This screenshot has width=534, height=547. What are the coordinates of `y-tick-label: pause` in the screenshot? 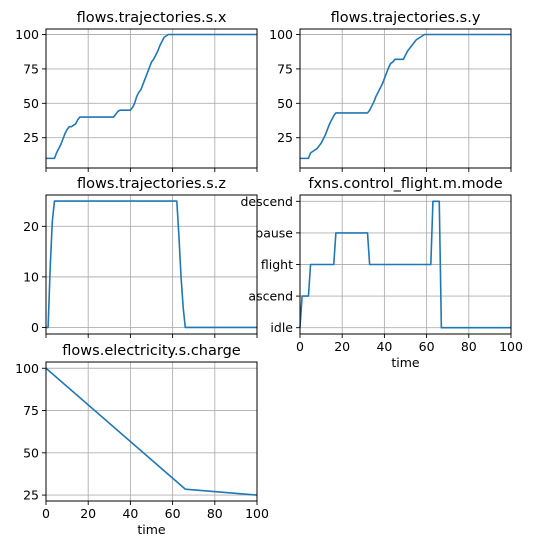 It's located at (274, 232).